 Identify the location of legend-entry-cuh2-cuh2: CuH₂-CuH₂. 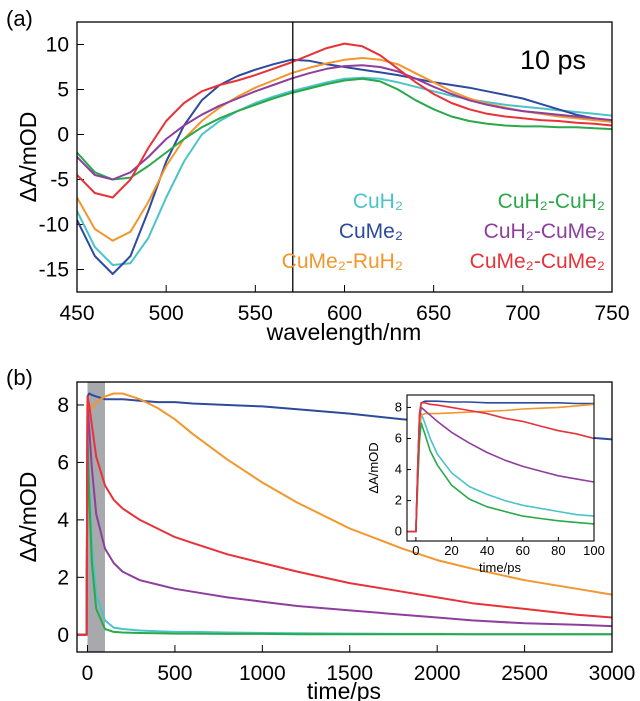
(551, 201).